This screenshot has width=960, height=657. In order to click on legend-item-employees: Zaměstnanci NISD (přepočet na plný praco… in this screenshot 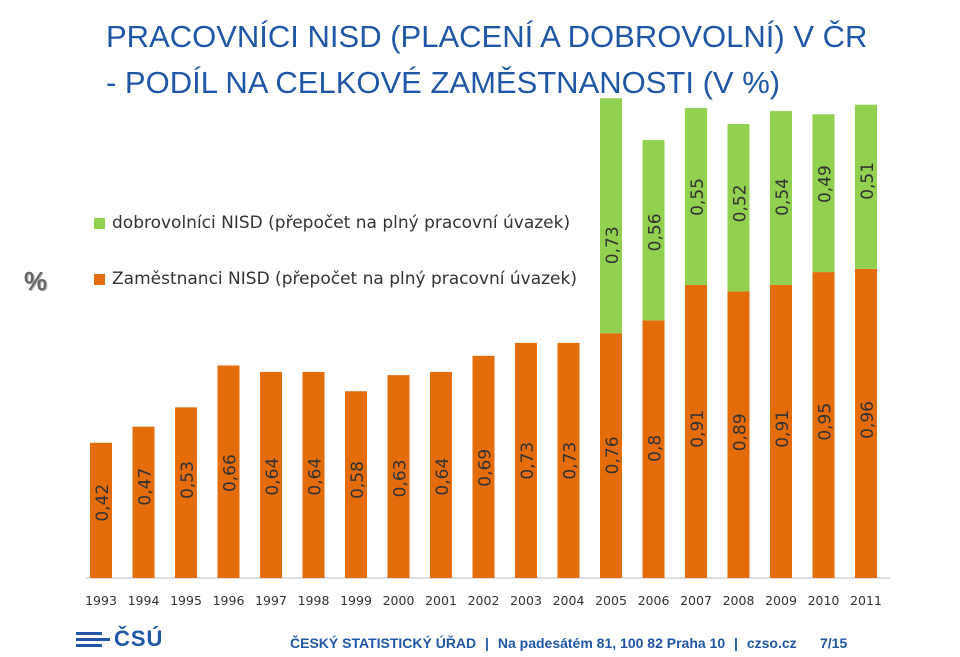, I will do `click(335, 279)`.